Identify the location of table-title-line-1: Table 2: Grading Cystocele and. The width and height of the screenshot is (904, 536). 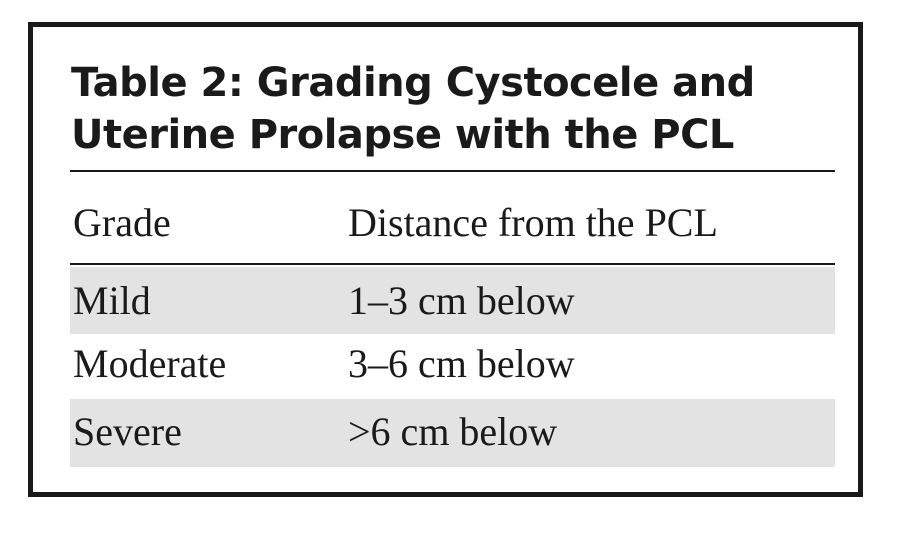
(413, 83).